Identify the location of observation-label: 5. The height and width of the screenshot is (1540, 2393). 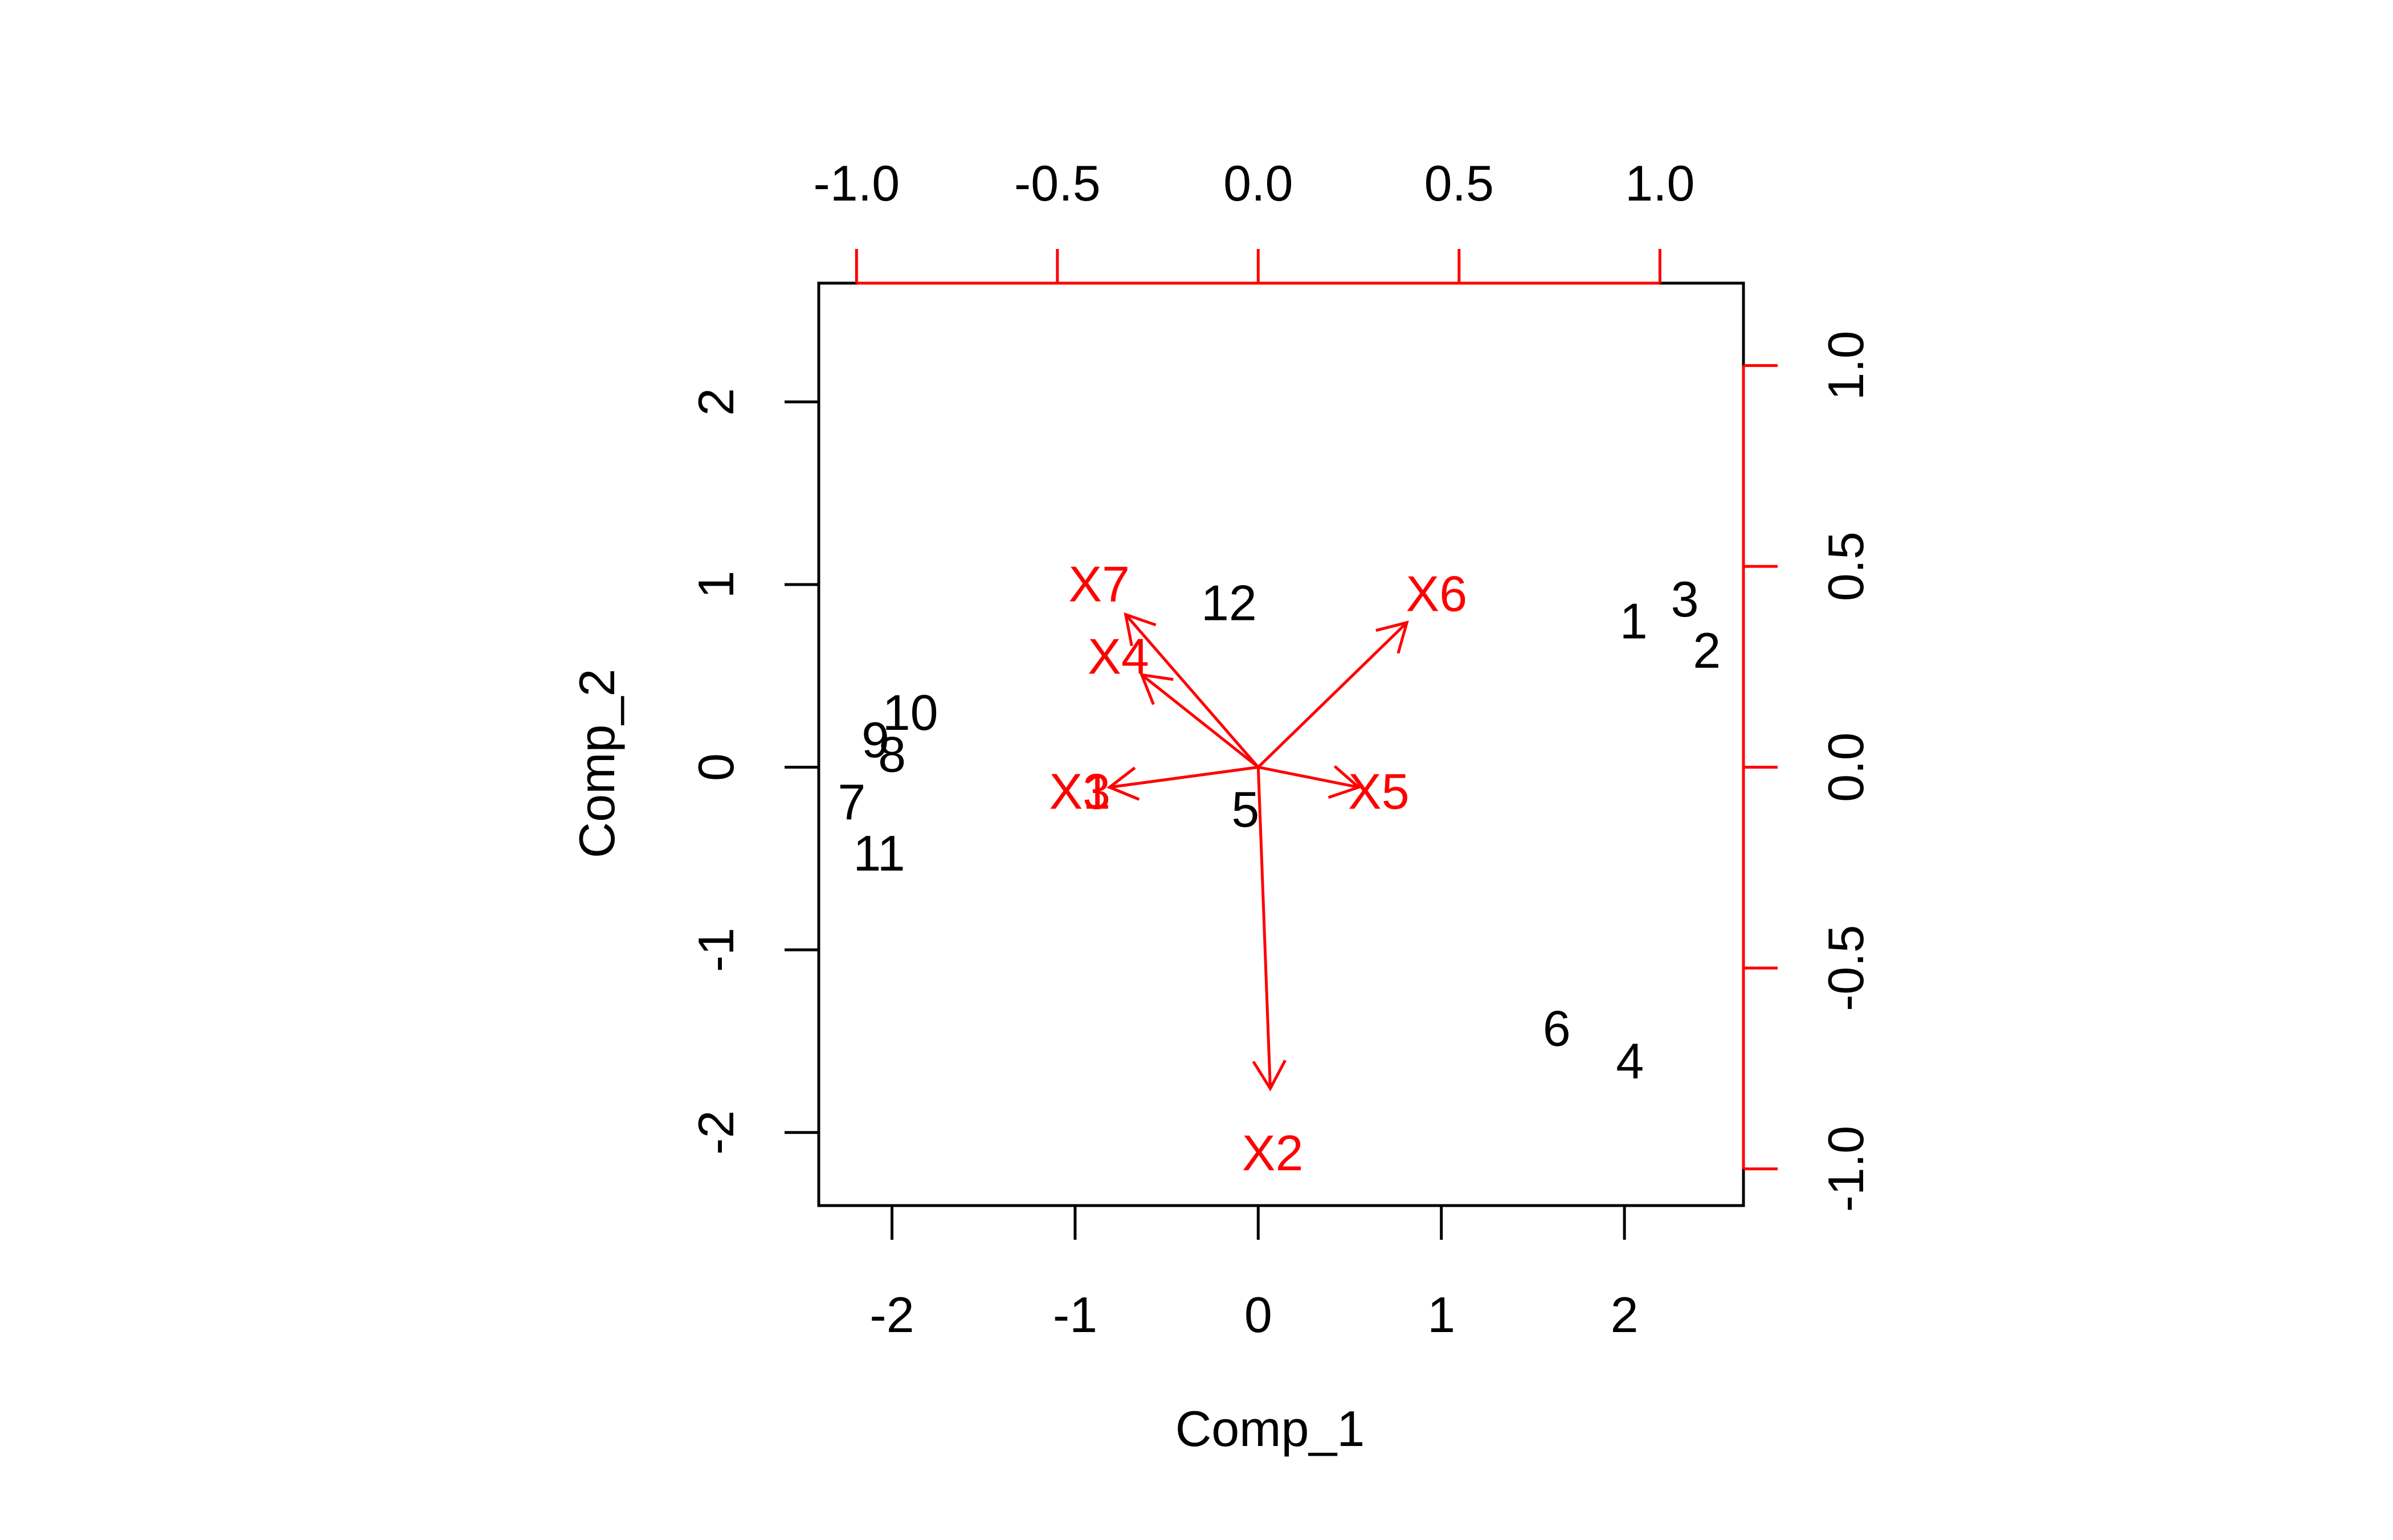
(1245, 809).